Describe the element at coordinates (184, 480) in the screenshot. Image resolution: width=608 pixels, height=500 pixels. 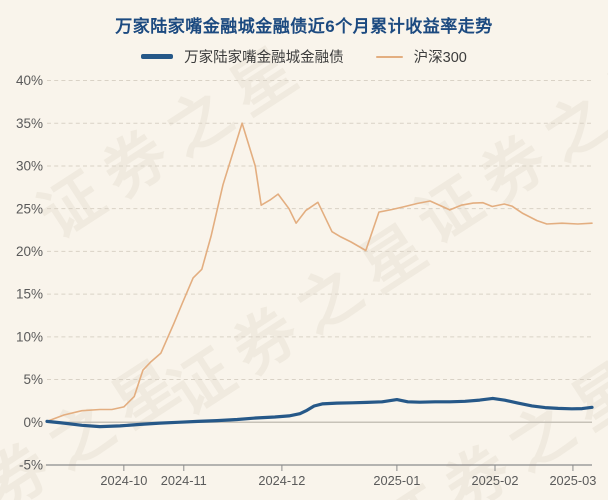
I see `x-tick-label: 2024-11` at that location.